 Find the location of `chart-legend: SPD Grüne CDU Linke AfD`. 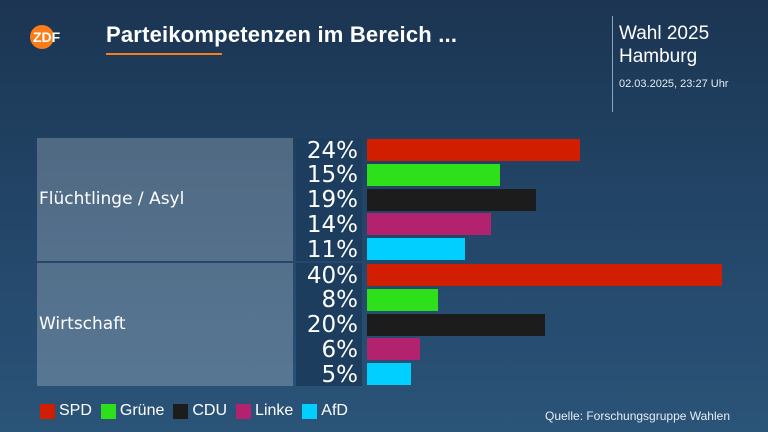

chart-legend: SPD Grüne CDU Linke AfD is located at coordinates (198, 411).